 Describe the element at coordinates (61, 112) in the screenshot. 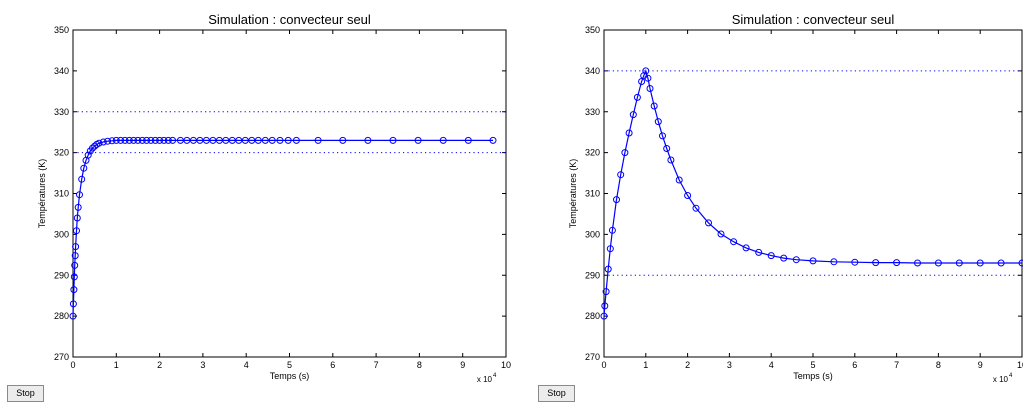

I see `y-tick-label: 330` at that location.